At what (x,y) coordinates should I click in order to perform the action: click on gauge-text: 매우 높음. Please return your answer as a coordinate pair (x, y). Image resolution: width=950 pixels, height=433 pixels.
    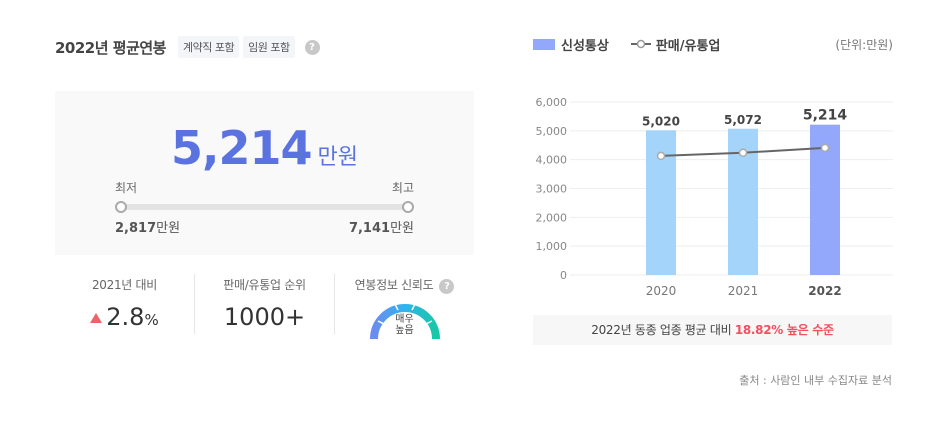
    Looking at the image, I should click on (405, 325).